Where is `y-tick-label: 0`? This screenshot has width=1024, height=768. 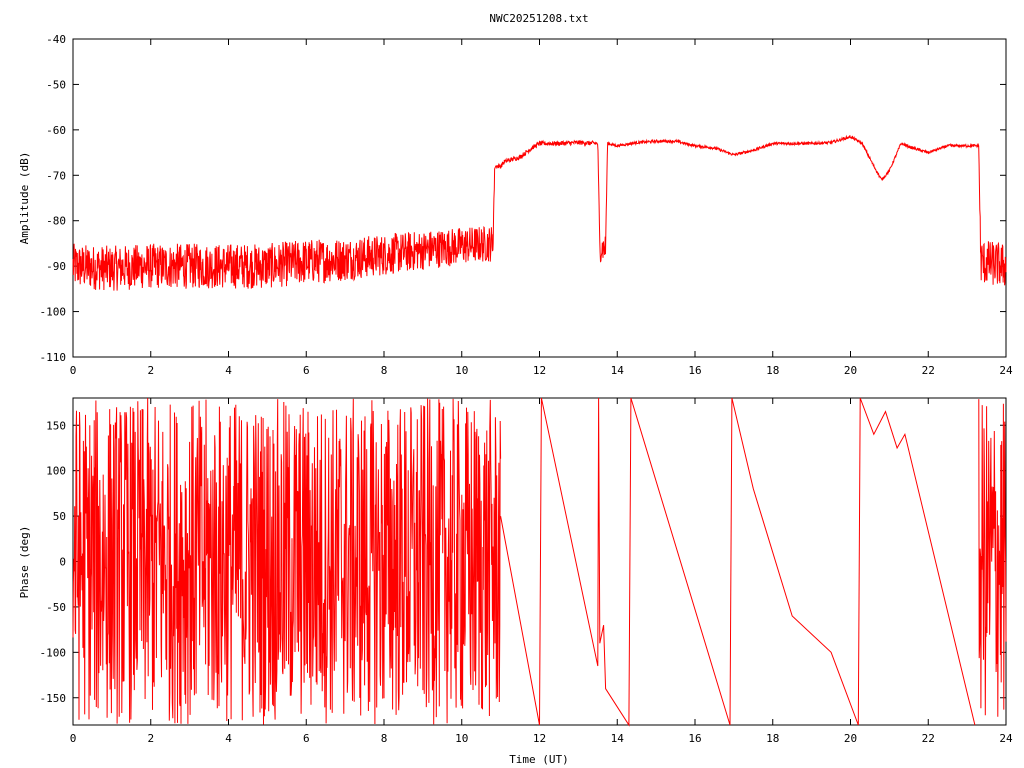 y-tick-label: 0 is located at coordinates (62, 562).